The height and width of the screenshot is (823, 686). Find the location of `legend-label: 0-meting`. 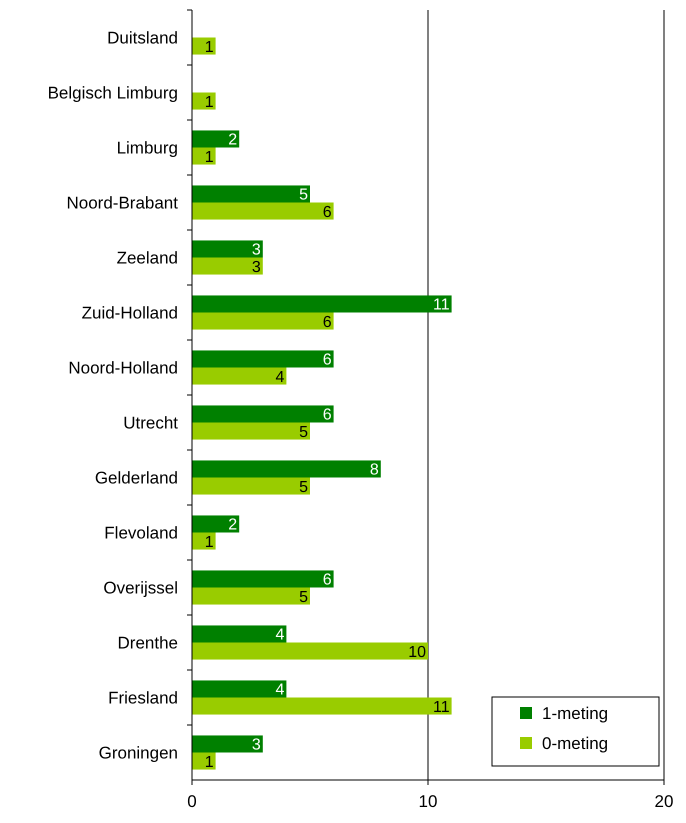

legend-label: 0-meting is located at coordinates (575, 744).